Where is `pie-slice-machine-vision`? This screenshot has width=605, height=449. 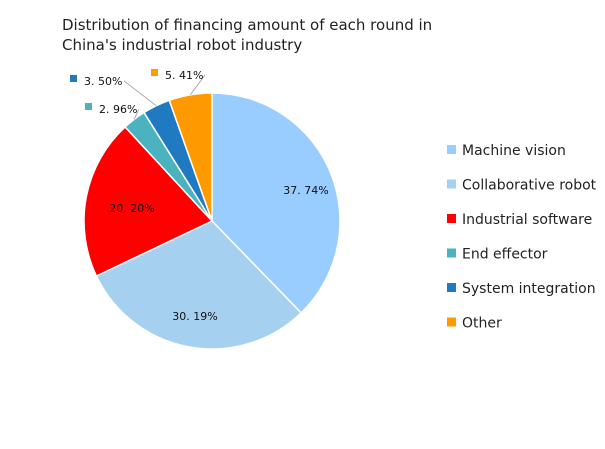
pie-slice-machine-vision is located at coordinates (276, 203).